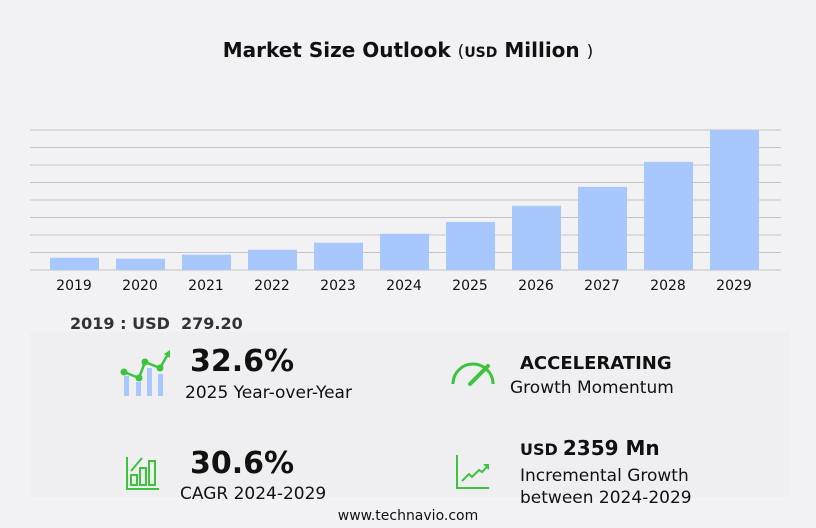 The image size is (816, 528). What do you see at coordinates (734, 200) in the screenshot?
I see `bar-2029` at bounding box center [734, 200].